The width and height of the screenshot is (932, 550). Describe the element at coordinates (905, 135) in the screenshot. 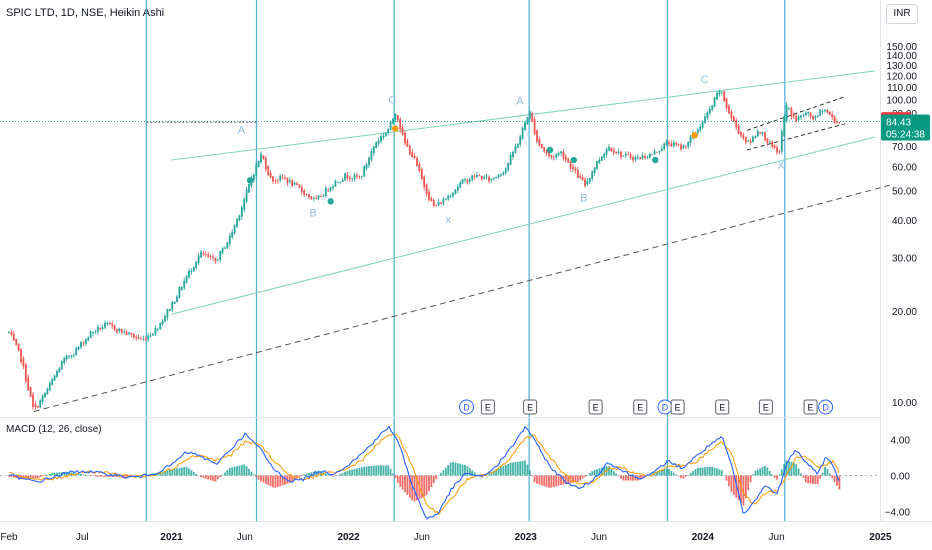

I see `bar-countdown: 05:24:38` at that location.